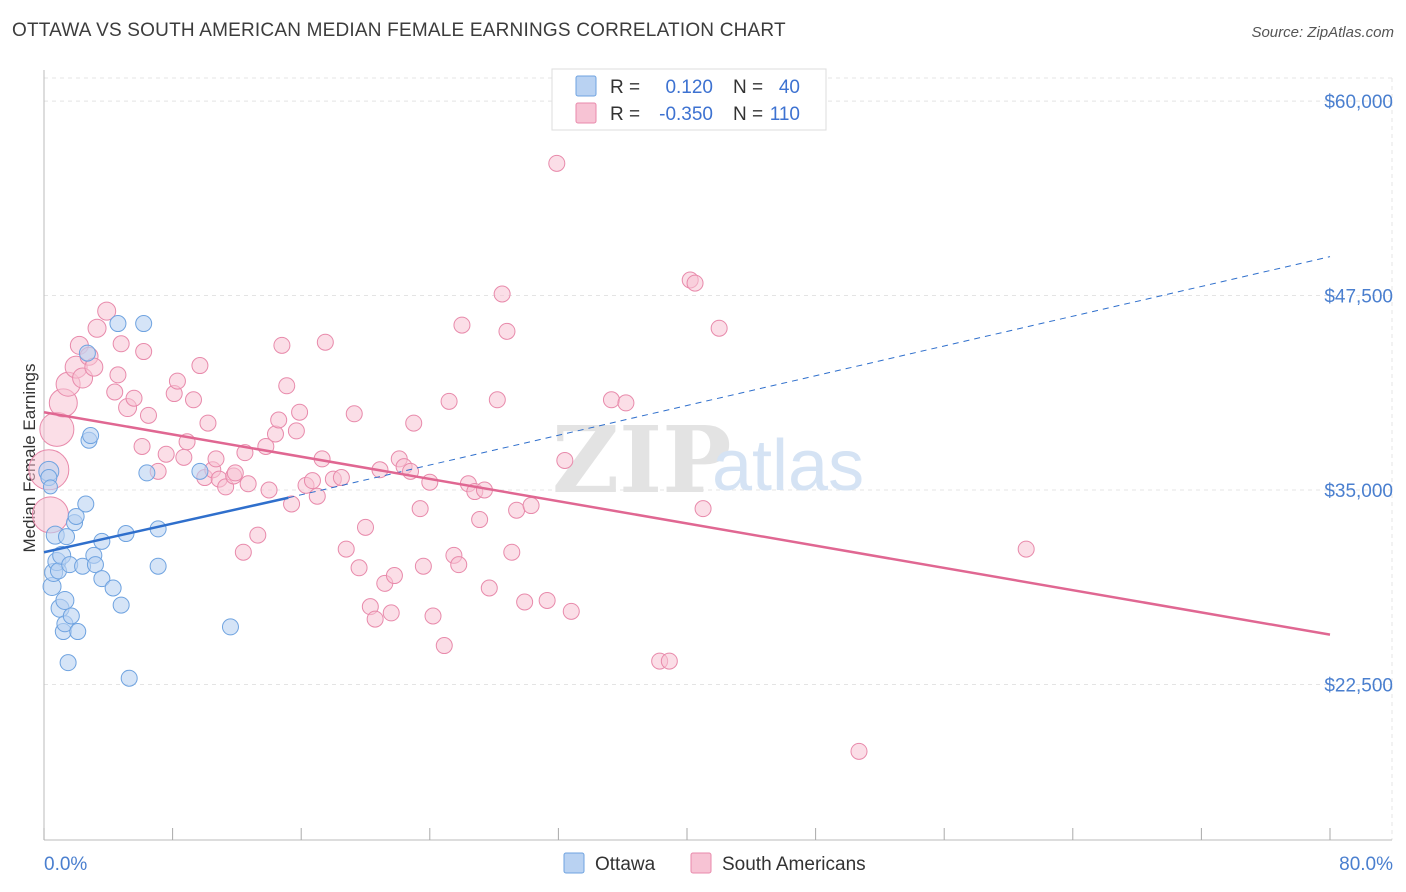 The width and height of the screenshot is (1406, 892). What do you see at coordinates (138, 501) in the screenshot?
I see `series-ottawa` at bounding box center [138, 501].